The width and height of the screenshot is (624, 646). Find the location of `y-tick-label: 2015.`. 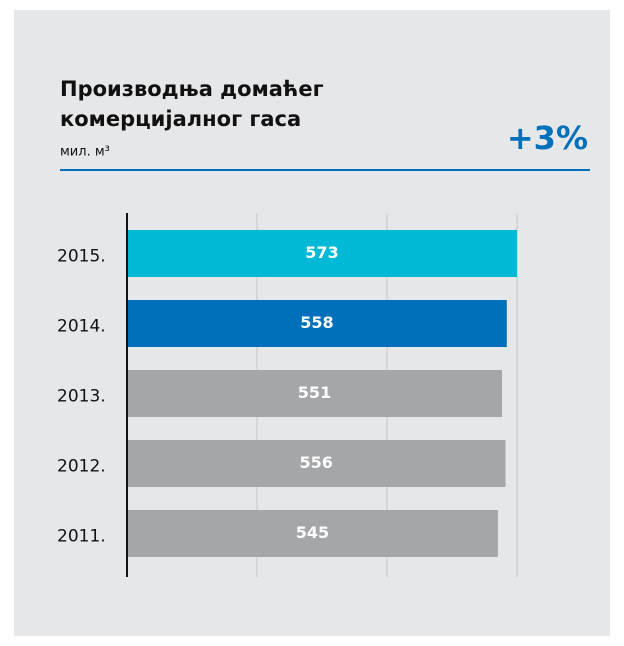

y-tick-label: 2015. is located at coordinates (81, 257).